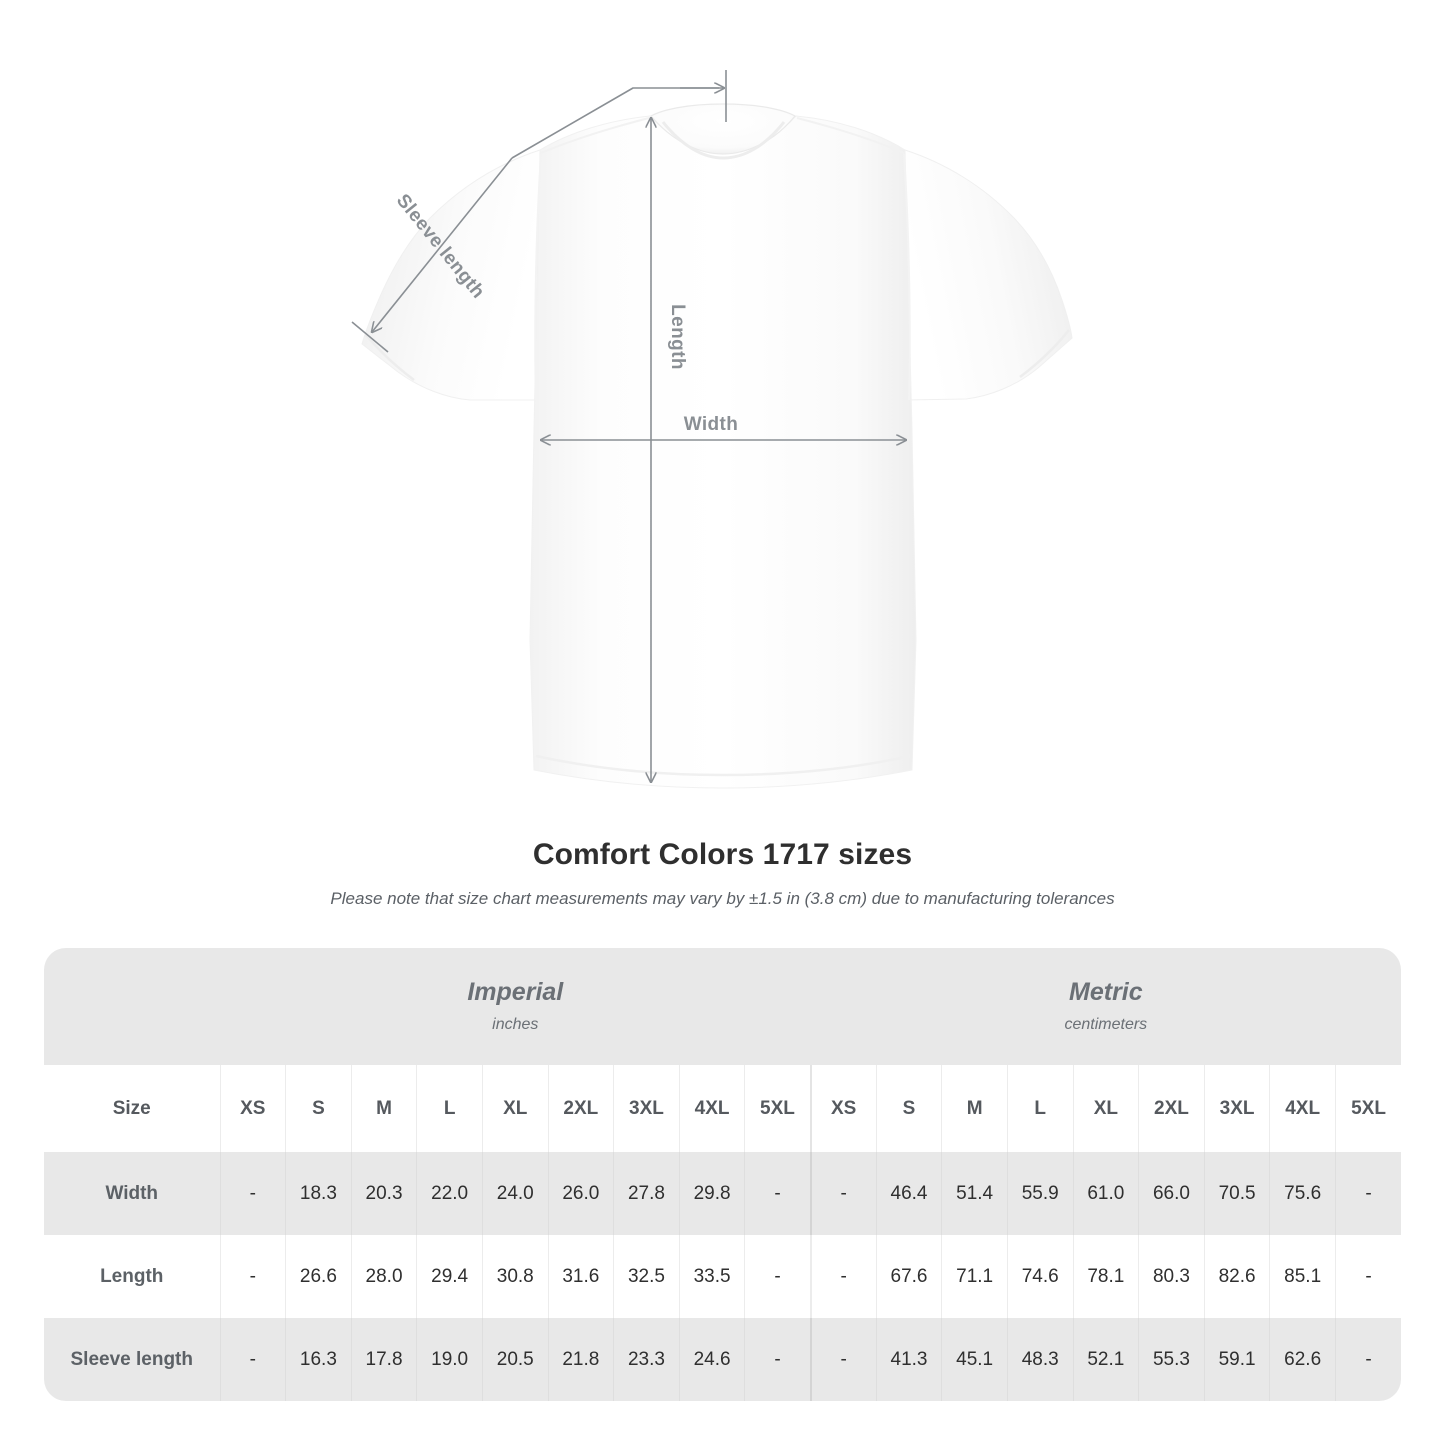 The image size is (1445, 1445). What do you see at coordinates (1368, 1108) in the screenshot?
I see `size-col-header-metric-5xl: 5XL` at bounding box center [1368, 1108].